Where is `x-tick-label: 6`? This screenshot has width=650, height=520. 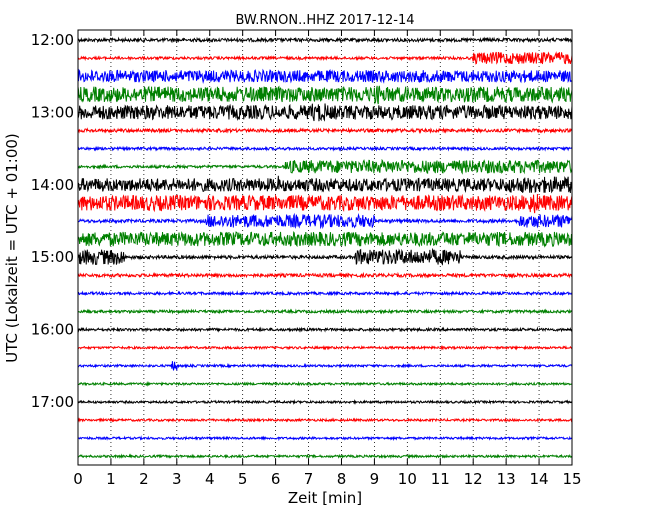
x-tick-label: 6 is located at coordinates (276, 479).